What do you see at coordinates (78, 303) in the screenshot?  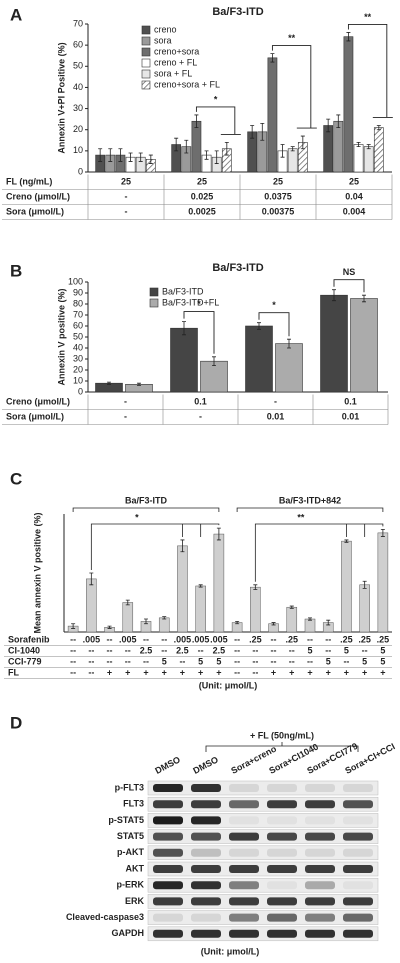 I see `y-tick-label: 80` at bounding box center [78, 303].